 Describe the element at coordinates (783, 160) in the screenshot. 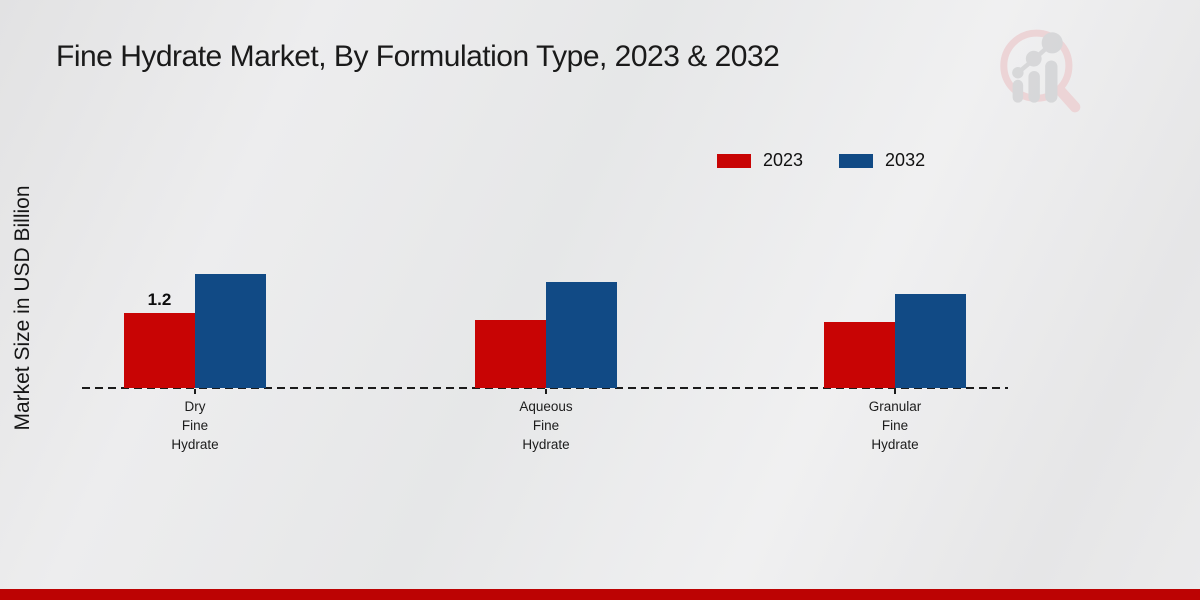

I see `legend-label-2023: 2023` at that location.